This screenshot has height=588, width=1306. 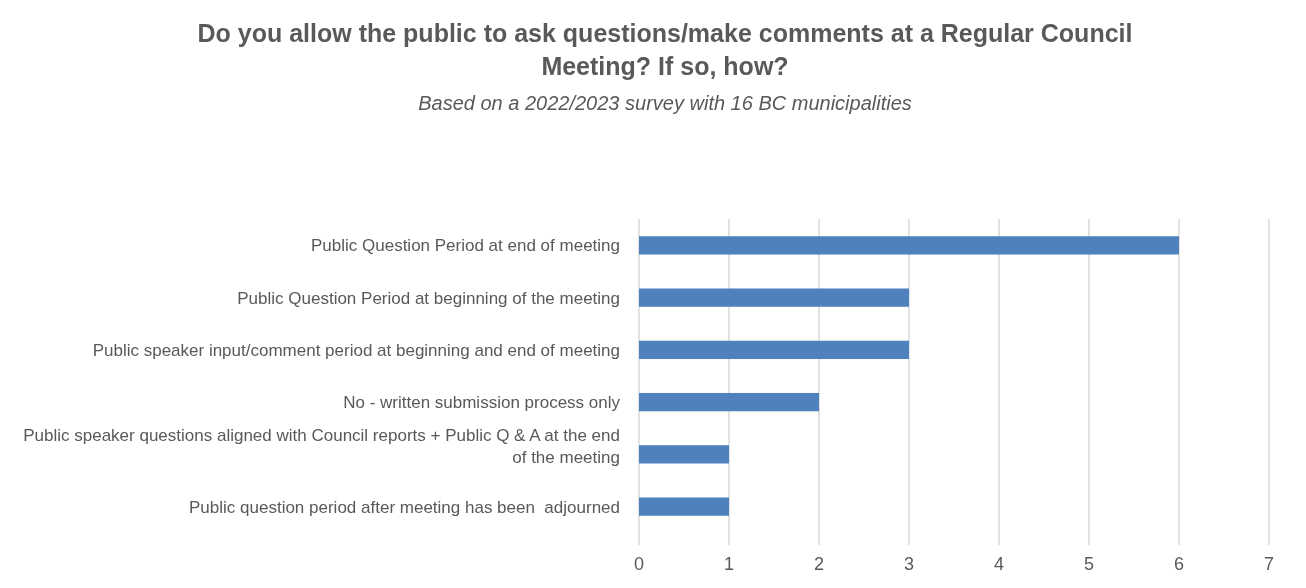 What do you see at coordinates (819, 564) in the screenshot?
I see `x-tick-label: 2` at bounding box center [819, 564].